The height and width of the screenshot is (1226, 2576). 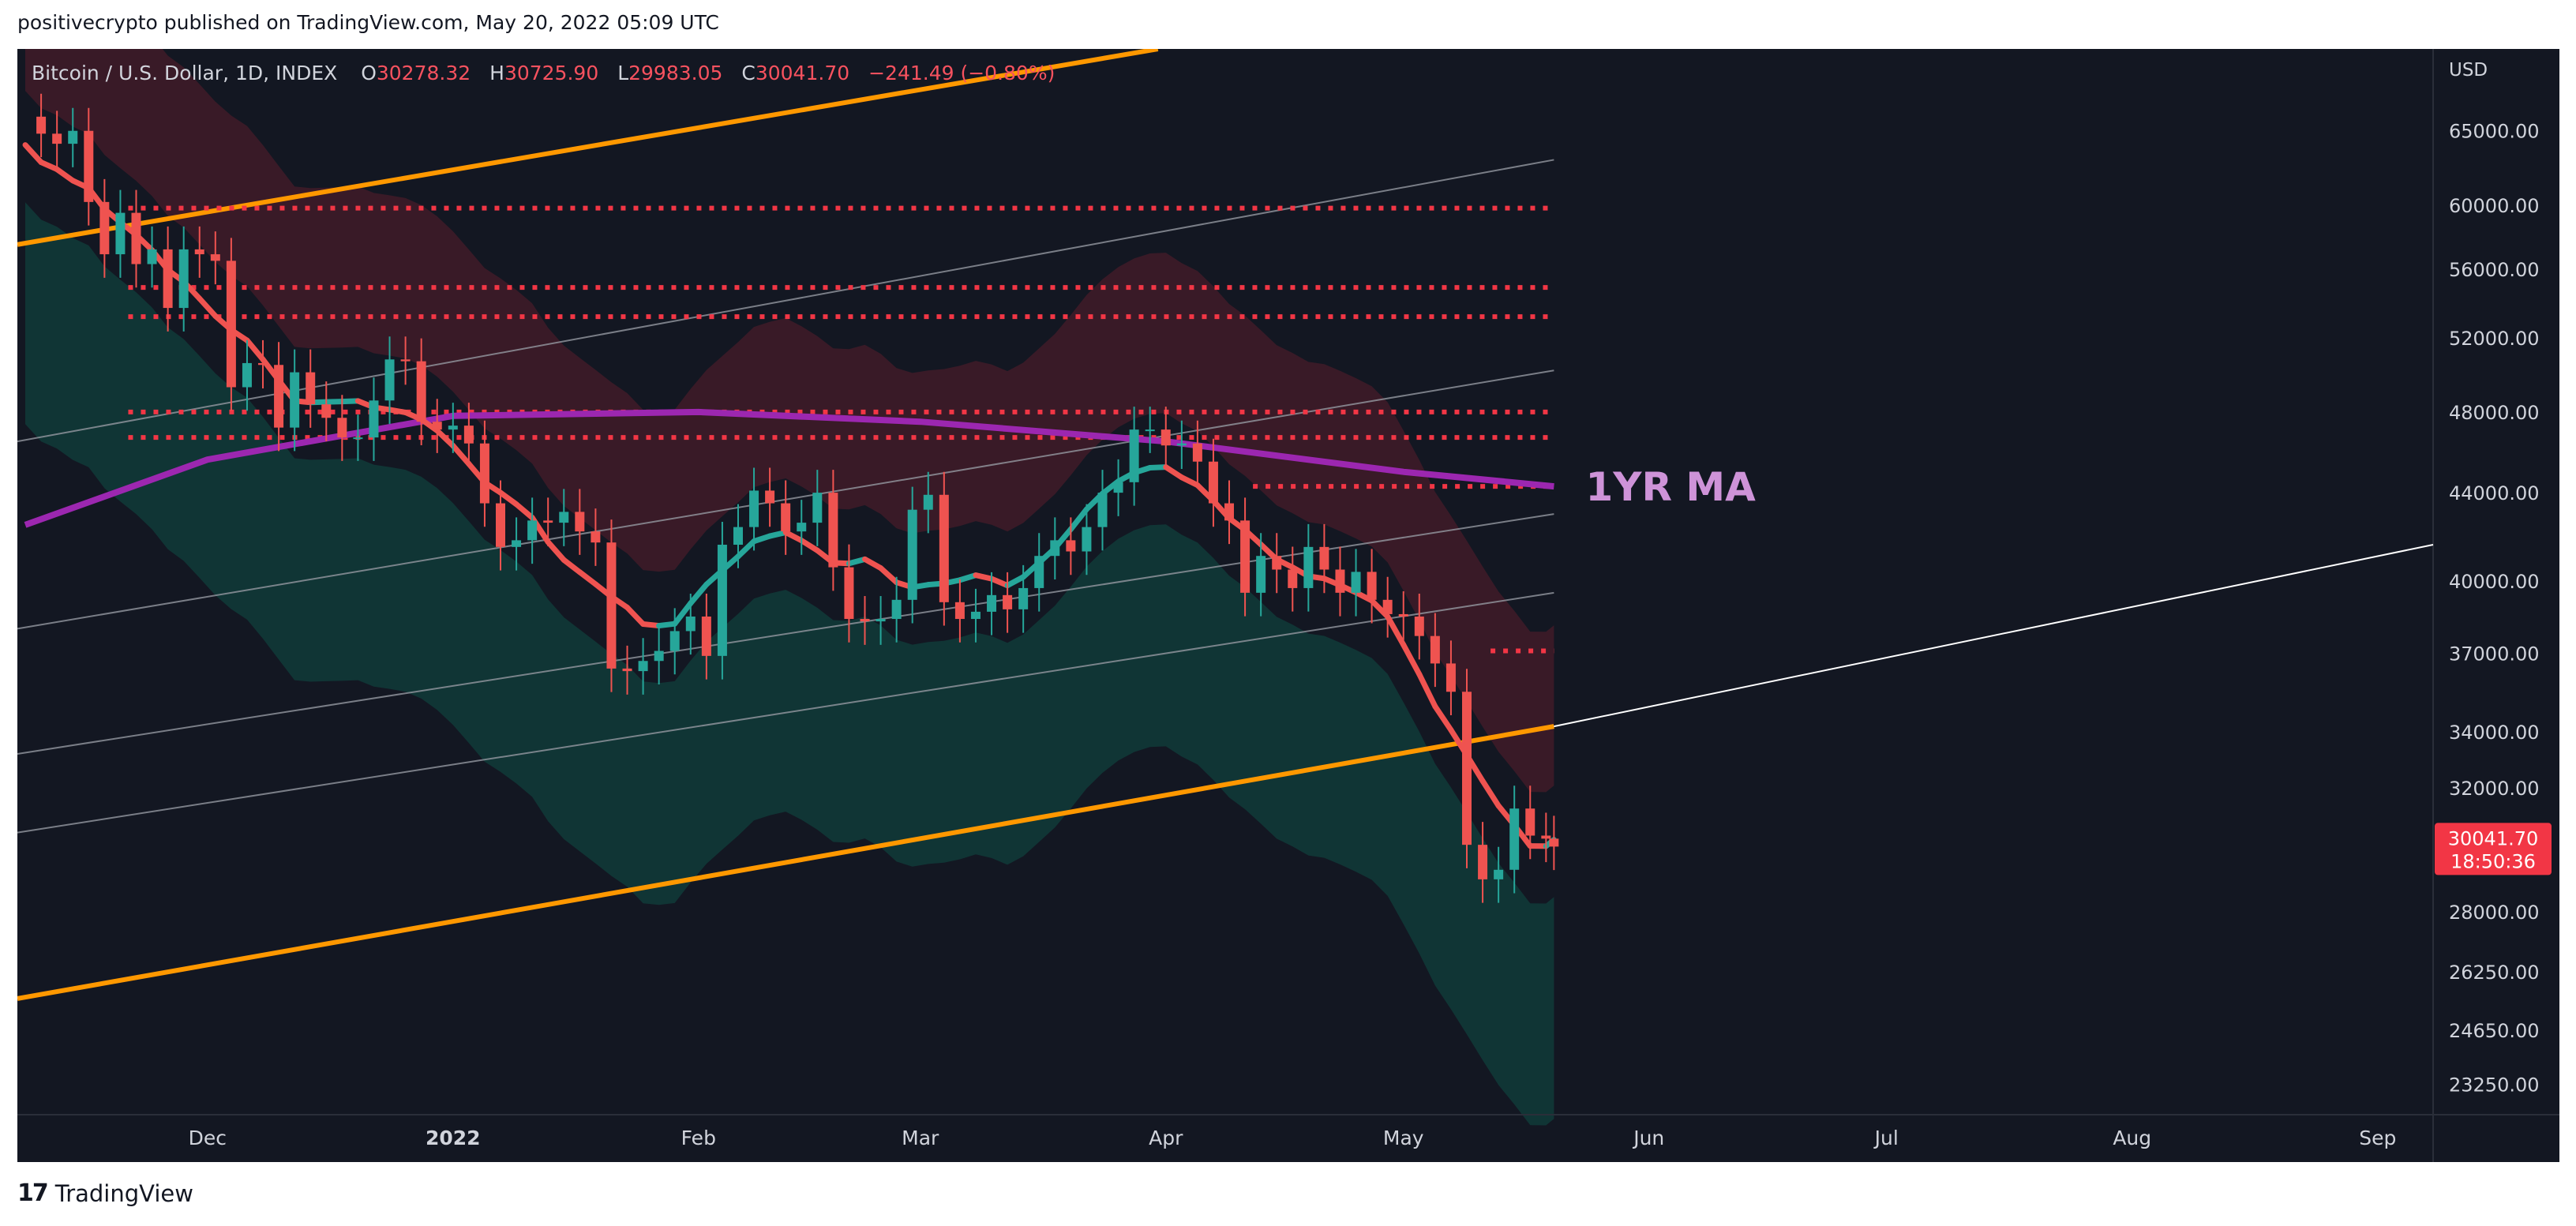 I want to click on last-price-badge, so click(x=2493, y=849).